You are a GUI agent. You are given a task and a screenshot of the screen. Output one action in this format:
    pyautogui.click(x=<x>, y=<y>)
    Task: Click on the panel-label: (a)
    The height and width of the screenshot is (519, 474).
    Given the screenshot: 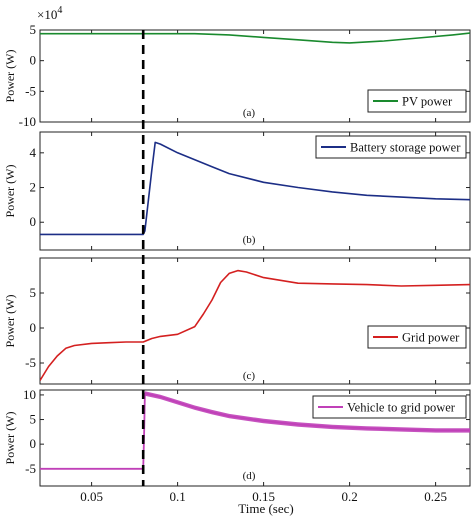 What is the action you would take?
    pyautogui.click(x=249, y=113)
    